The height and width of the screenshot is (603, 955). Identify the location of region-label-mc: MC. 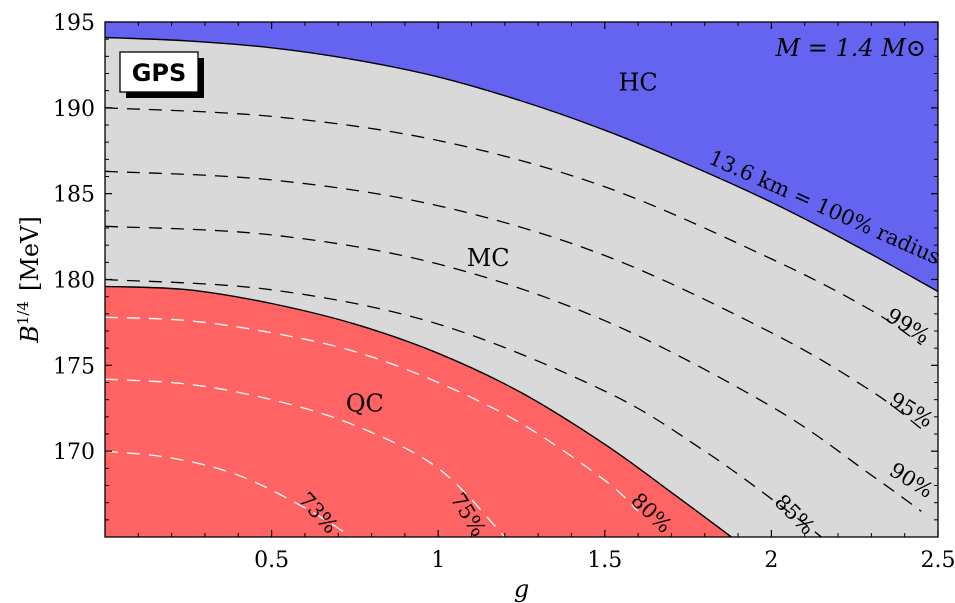
(488, 258).